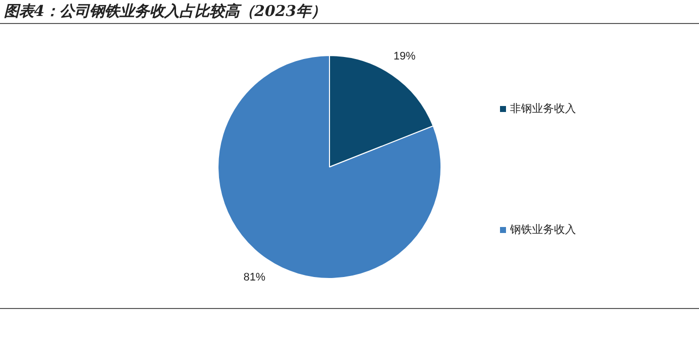 Image resolution: width=699 pixels, height=343 pixels. I want to click on chart-title: 图表4：公司钢铁业务收入占比较高（2023年）, so click(165, 11).